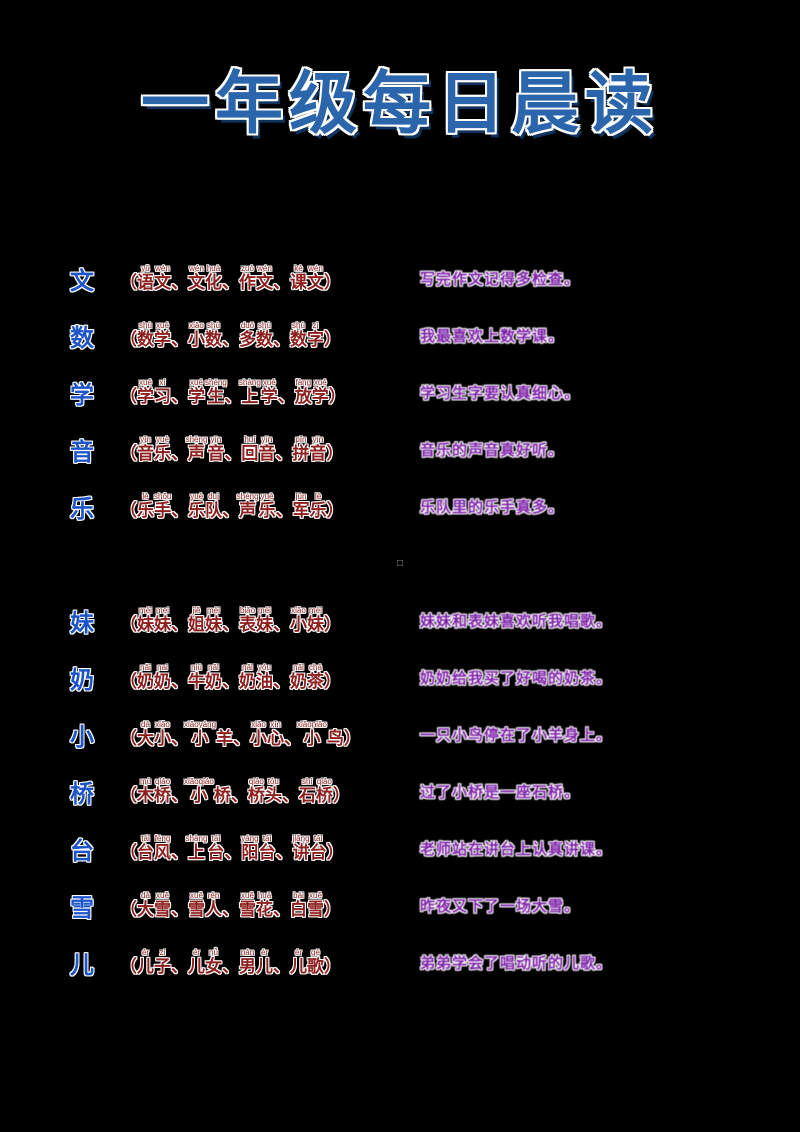  Describe the element at coordinates (154, 734) in the screenshot. I see `word: 大dà小xiǎo` at that location.